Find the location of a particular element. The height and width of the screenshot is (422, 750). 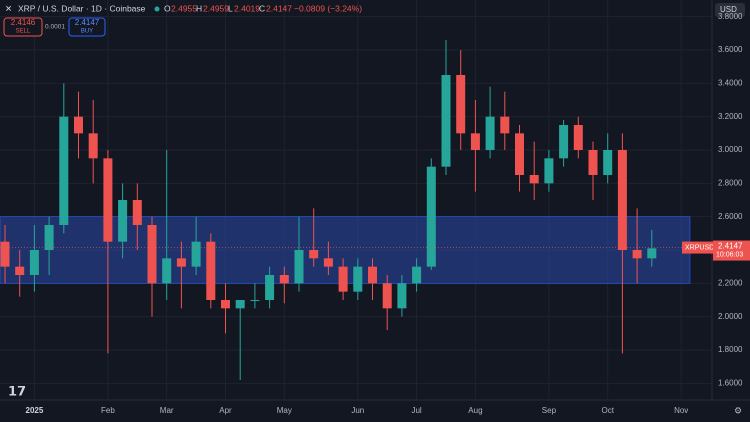

close-icon: ✕ is located at coordinates (8, 8).